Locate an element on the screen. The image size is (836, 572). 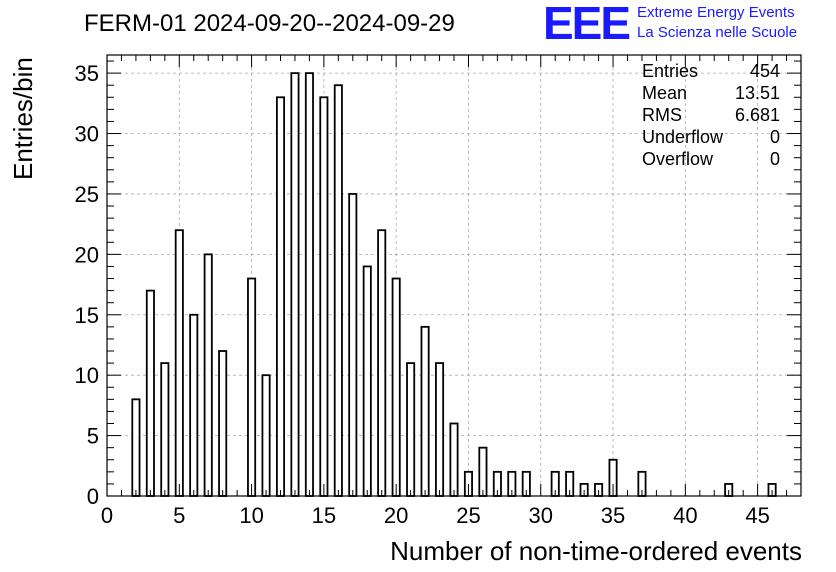
stats-label: Underflow is located at coordinates (683, 137).